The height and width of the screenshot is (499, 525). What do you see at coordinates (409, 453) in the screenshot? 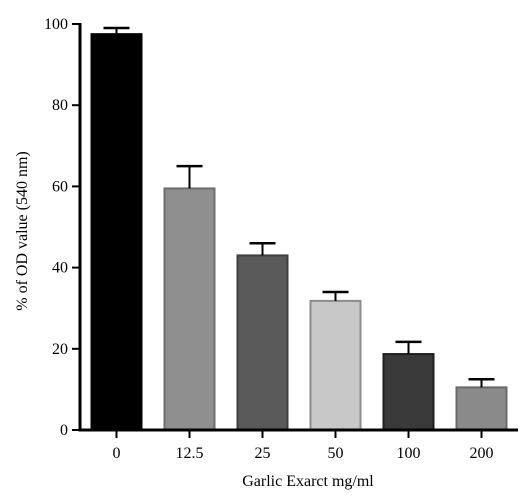
I see `x-tick-label: 100` at bounding box center [409, 453].